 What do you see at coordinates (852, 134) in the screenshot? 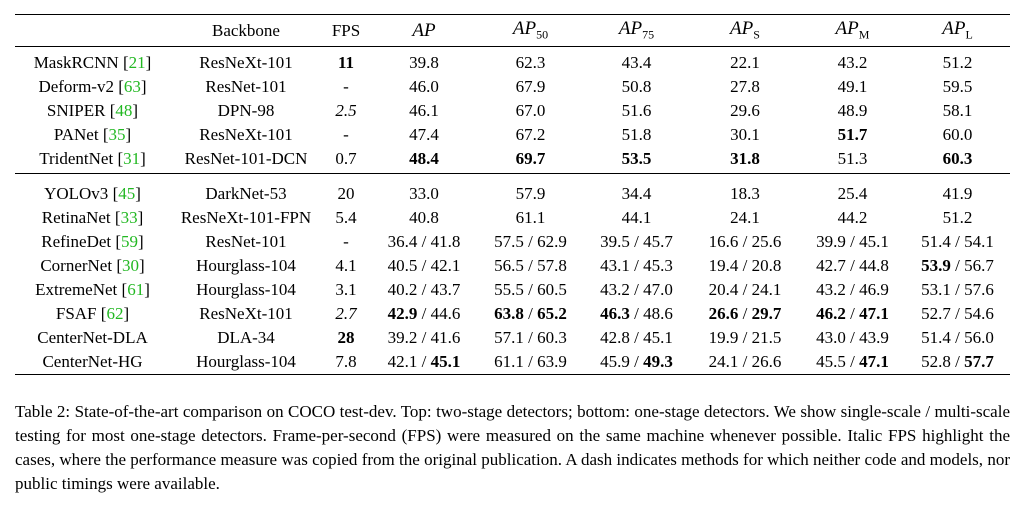
I see `metric-value: 51.7` at bounding box center [852, 134].